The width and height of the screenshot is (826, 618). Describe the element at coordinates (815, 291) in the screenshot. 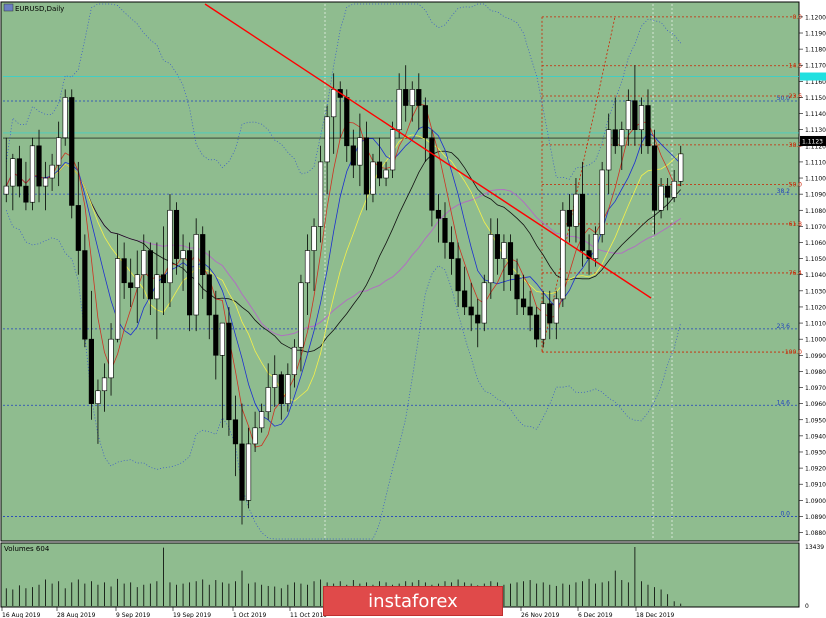

I see `price-label: 1.1030` at that location.